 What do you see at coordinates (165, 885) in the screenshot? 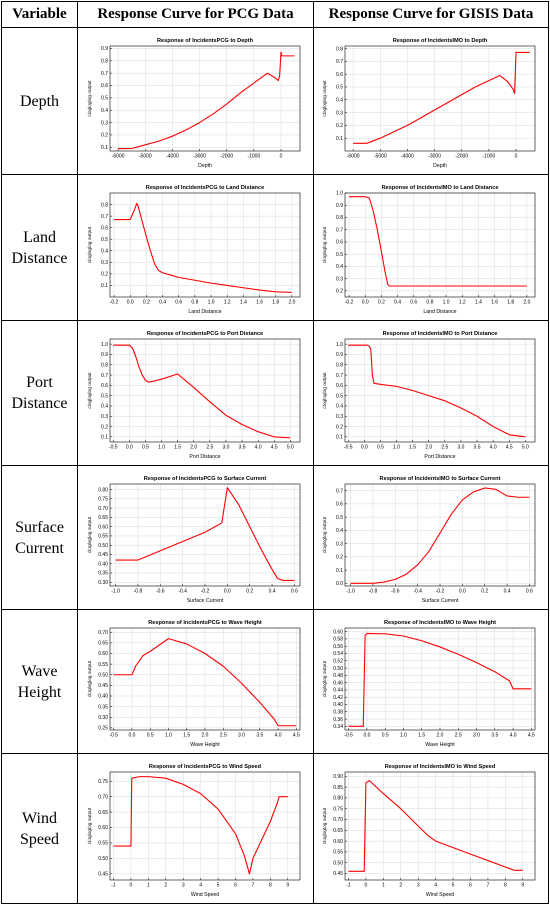
I see `x-tick-label: 2` at bounding box center [165, 885].